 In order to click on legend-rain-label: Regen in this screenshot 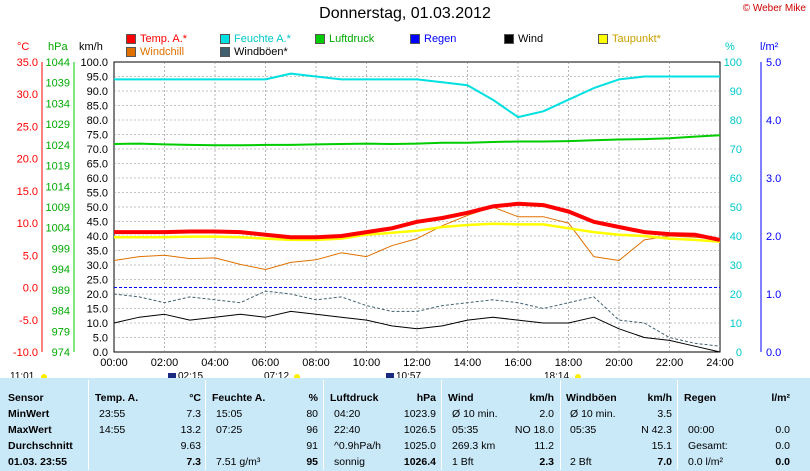, I will do `click(440, 38)`.